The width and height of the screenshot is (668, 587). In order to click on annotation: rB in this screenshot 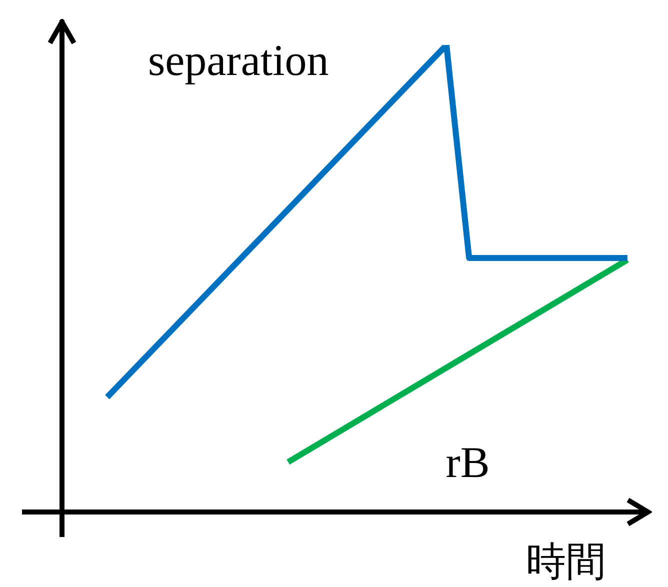, I will do `click(468, 462)`.